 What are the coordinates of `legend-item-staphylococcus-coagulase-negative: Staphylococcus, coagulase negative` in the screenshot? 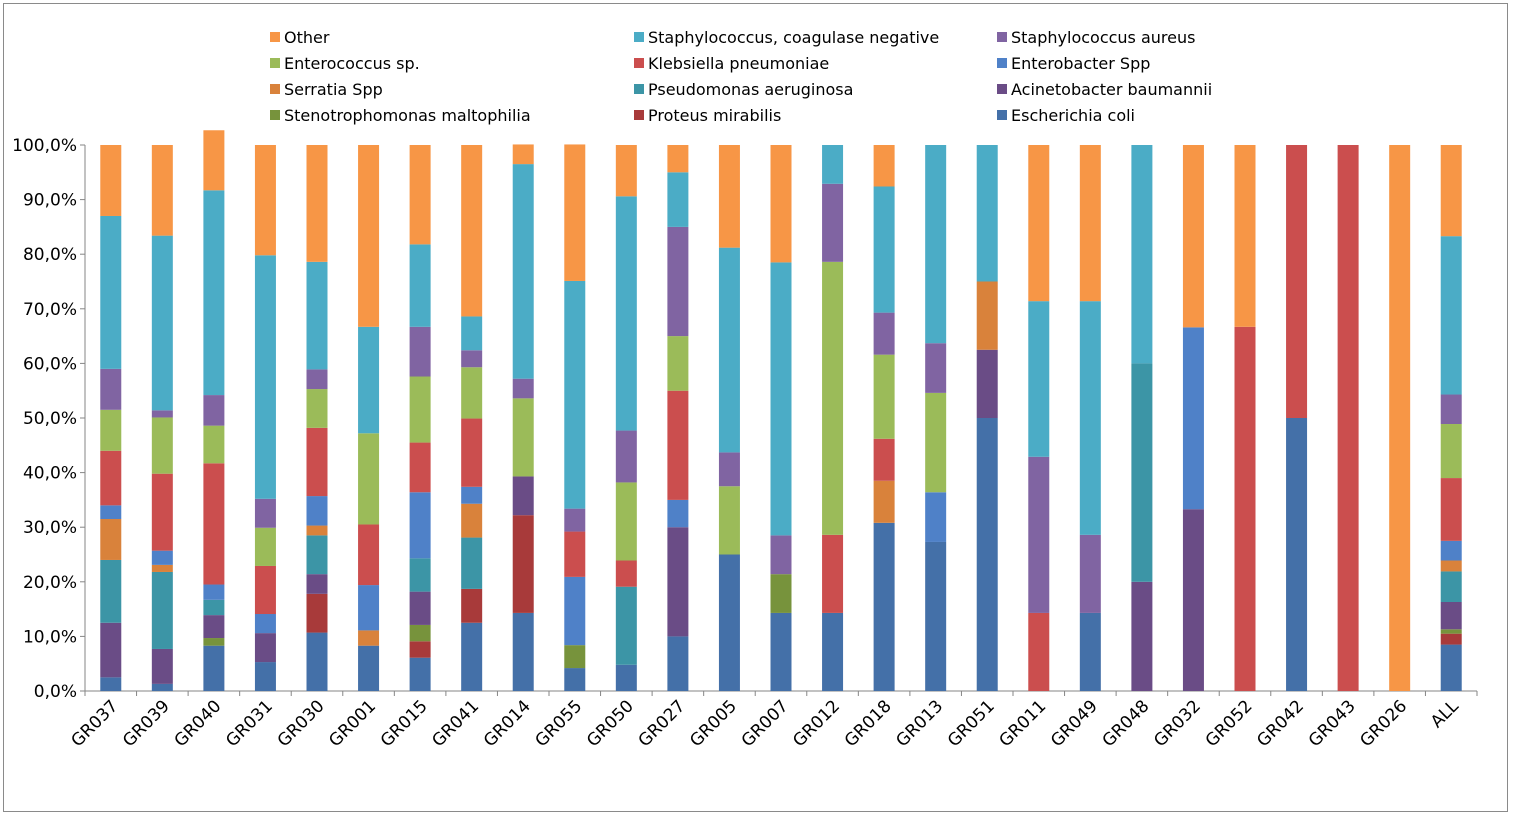 It's located at (786, 37).